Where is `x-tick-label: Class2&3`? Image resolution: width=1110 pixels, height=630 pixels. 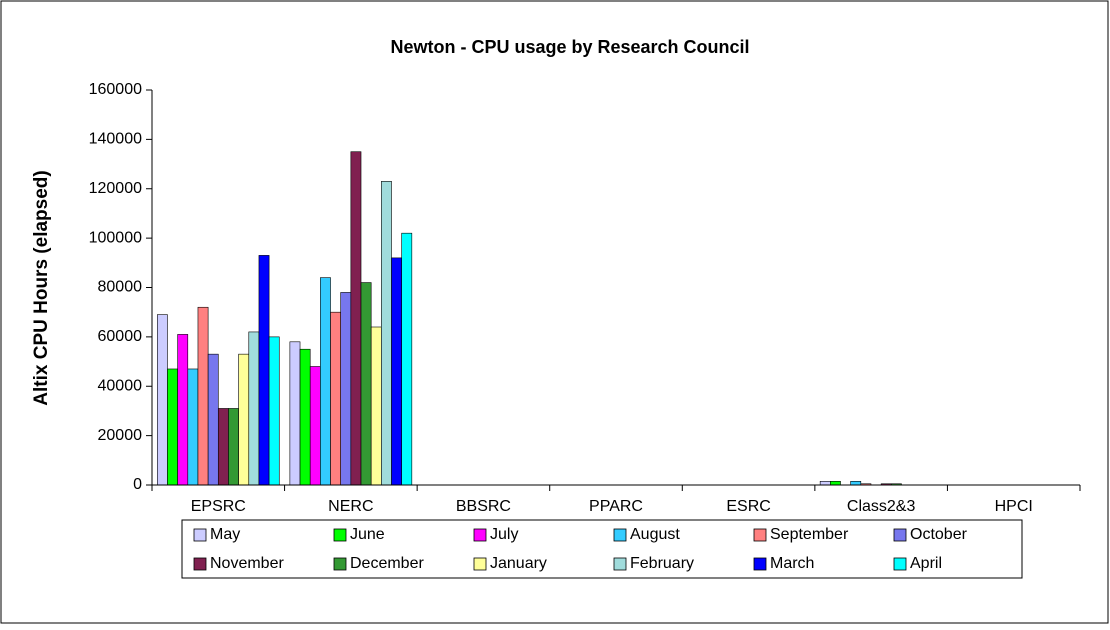
x-tick-label: Class2&3 is located at coordinates (881, 506).